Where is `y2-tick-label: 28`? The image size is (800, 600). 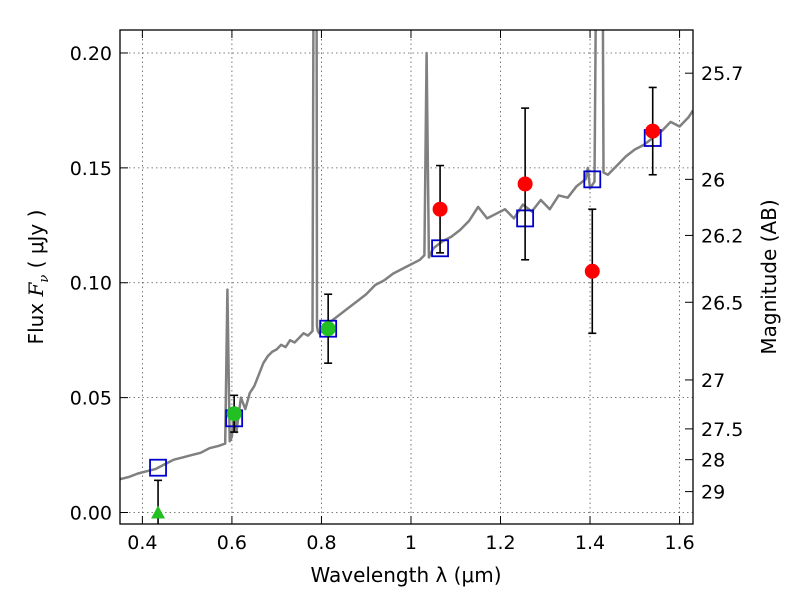 y2-tick-label: 28 is located at coordinates (713, 461).